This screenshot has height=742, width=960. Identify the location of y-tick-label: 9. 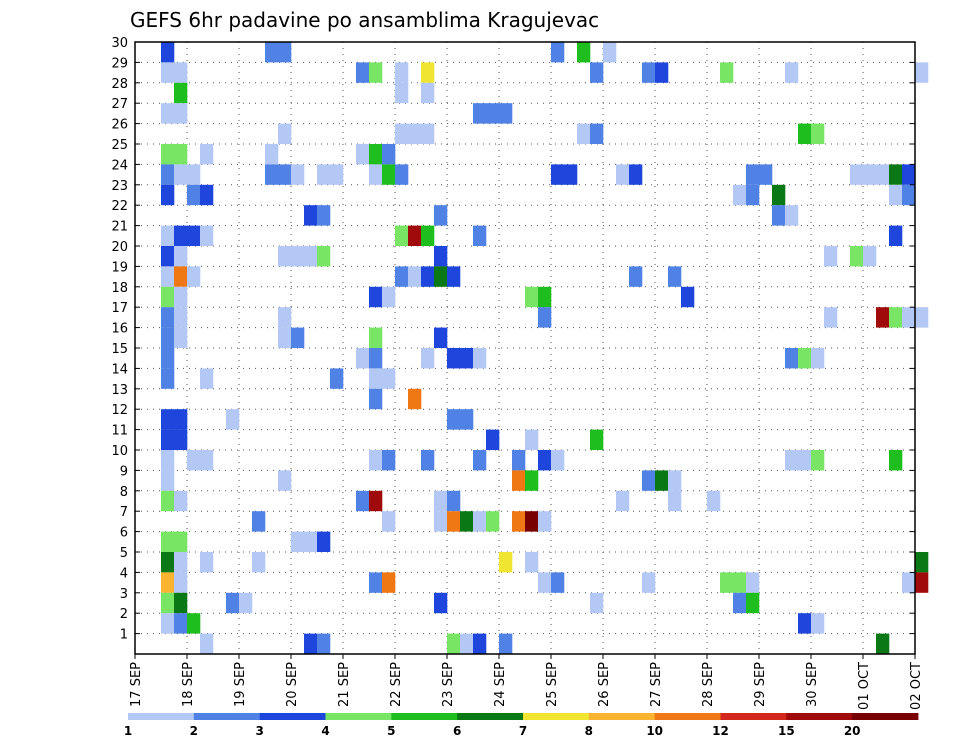
(124, 471).